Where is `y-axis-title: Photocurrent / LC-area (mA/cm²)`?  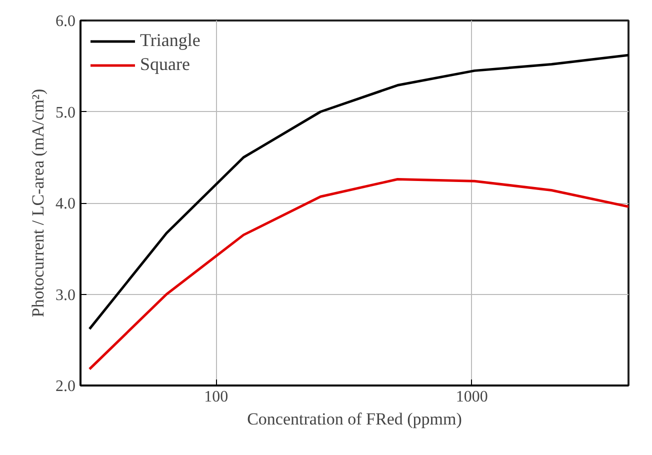
y-axis-title: Photocurrent / LC-area (mA/cm²) is located at coordinates (38, 203).